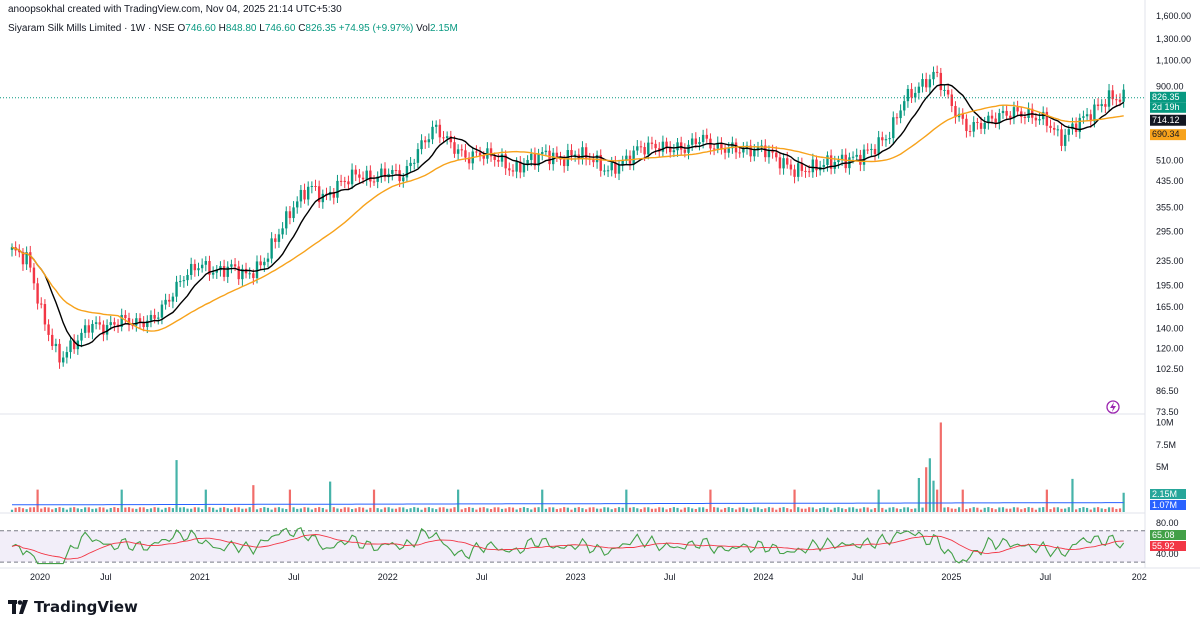  What do you see at coordinates (1113, 407) in the screenshot?
I see `lightning-icon-bolt` at bounding box center [1113, 407].